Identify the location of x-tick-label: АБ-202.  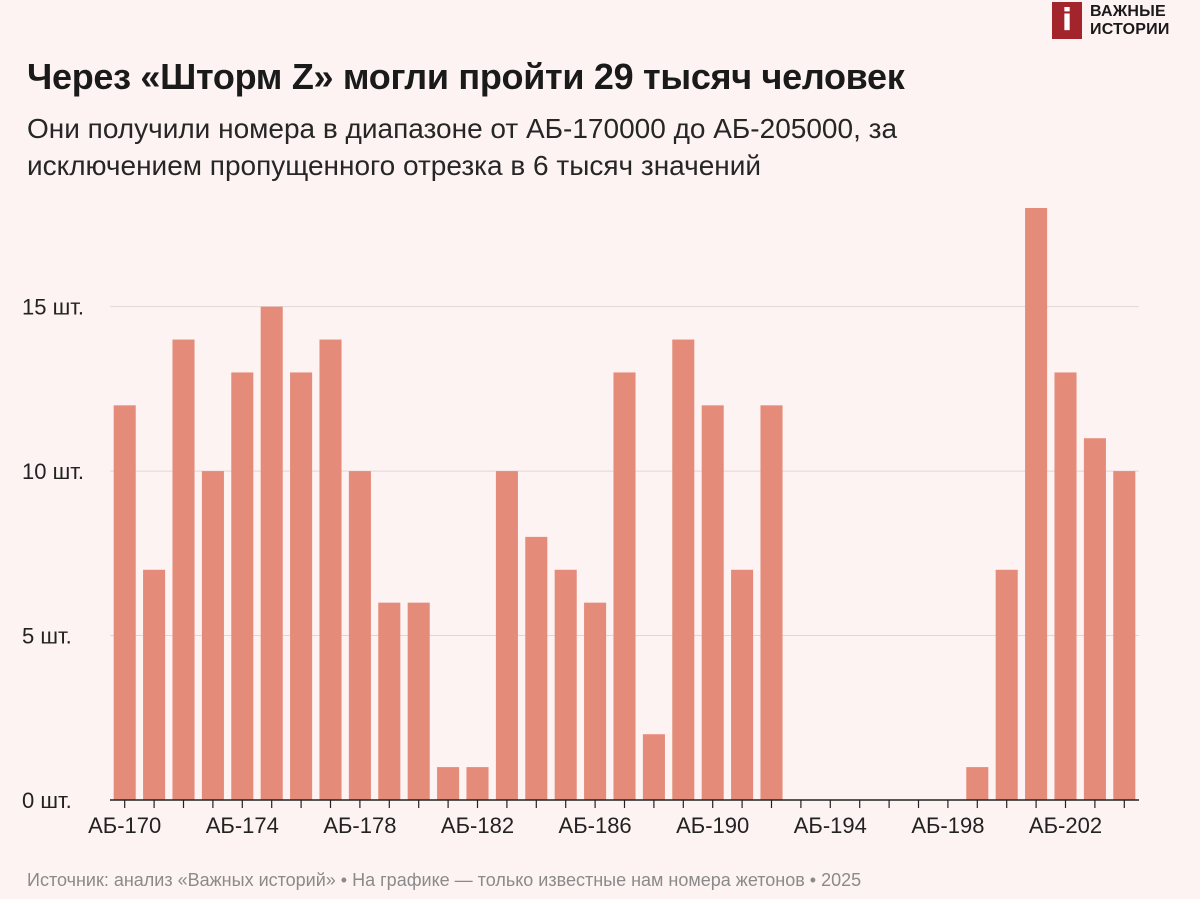
(1065, 825).